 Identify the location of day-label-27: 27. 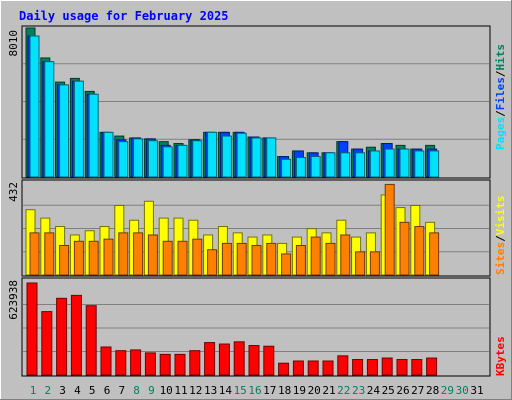
(417, 390).